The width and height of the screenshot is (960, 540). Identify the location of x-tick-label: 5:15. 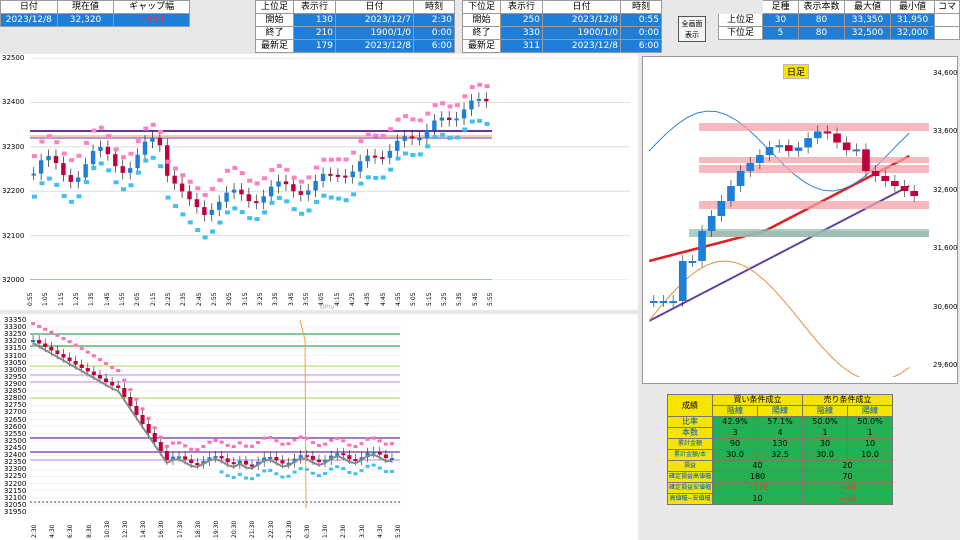
(429, 299).